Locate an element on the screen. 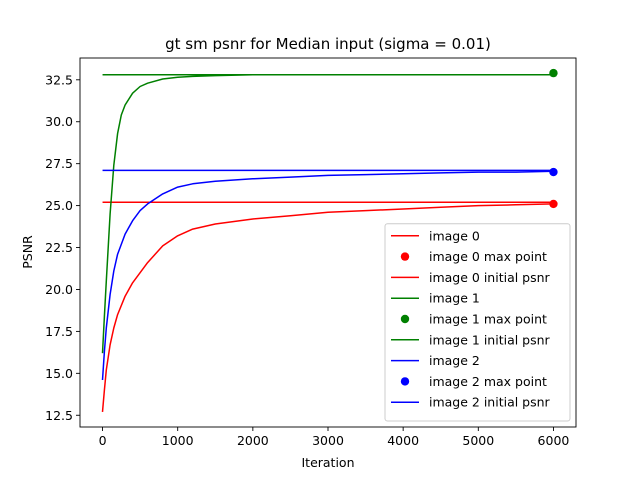  image-2-max-point-legend-label: image 2 max point is located at coordinates (488, 381).